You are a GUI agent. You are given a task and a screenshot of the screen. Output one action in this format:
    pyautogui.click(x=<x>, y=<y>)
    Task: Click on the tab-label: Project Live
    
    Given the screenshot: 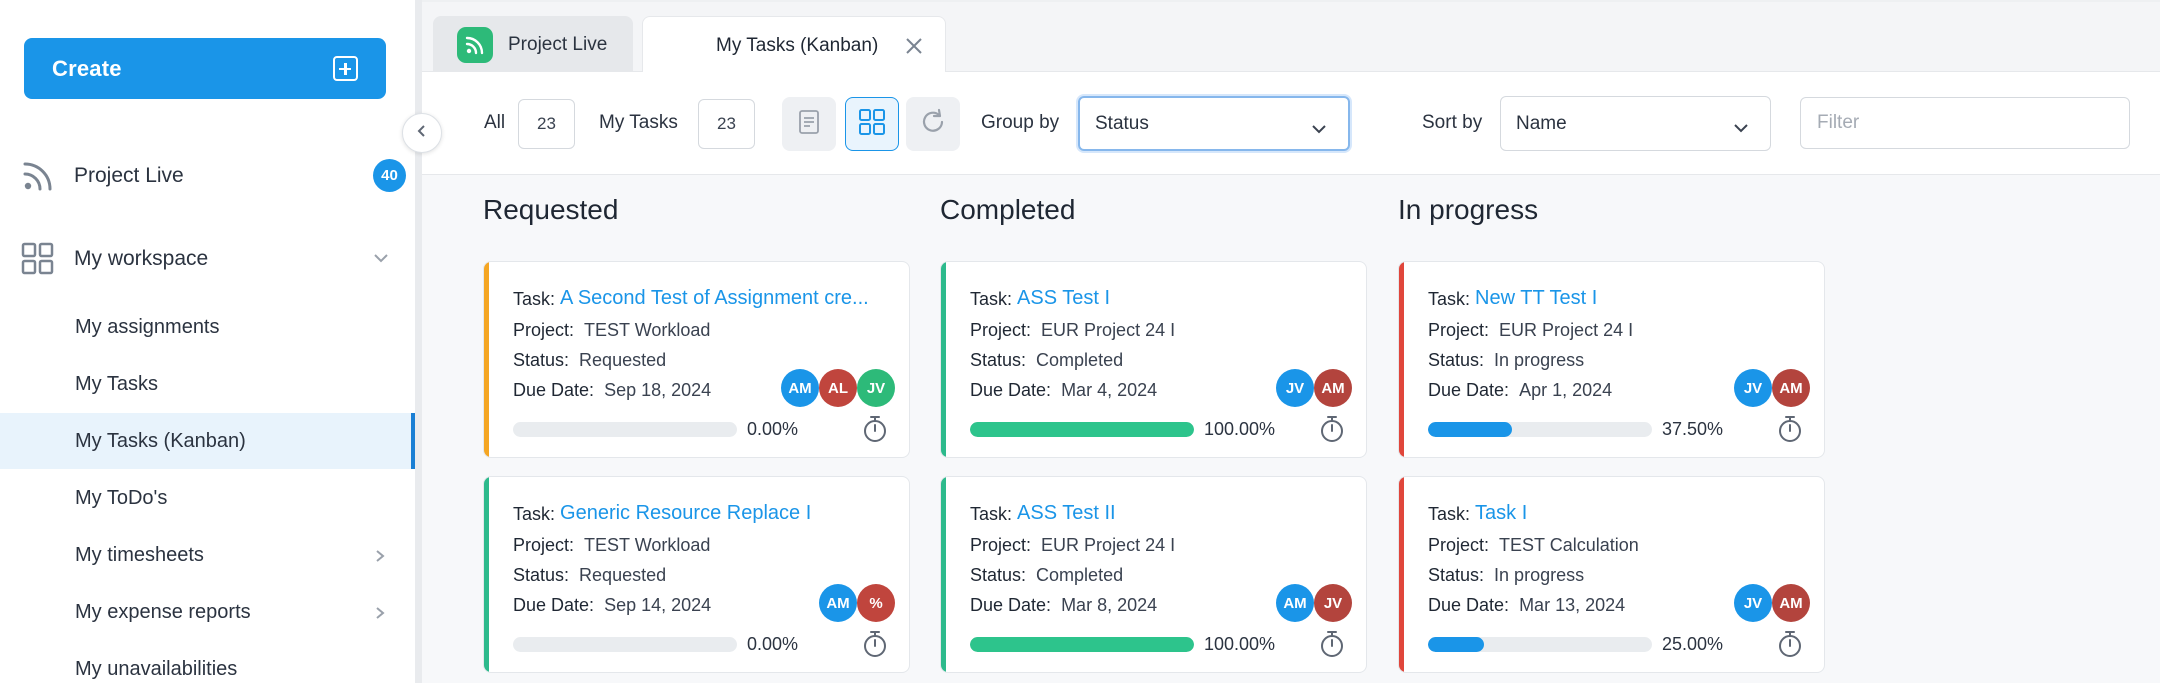 What is the action you would take?
    pyautogui.click(x=558, y=44)
    